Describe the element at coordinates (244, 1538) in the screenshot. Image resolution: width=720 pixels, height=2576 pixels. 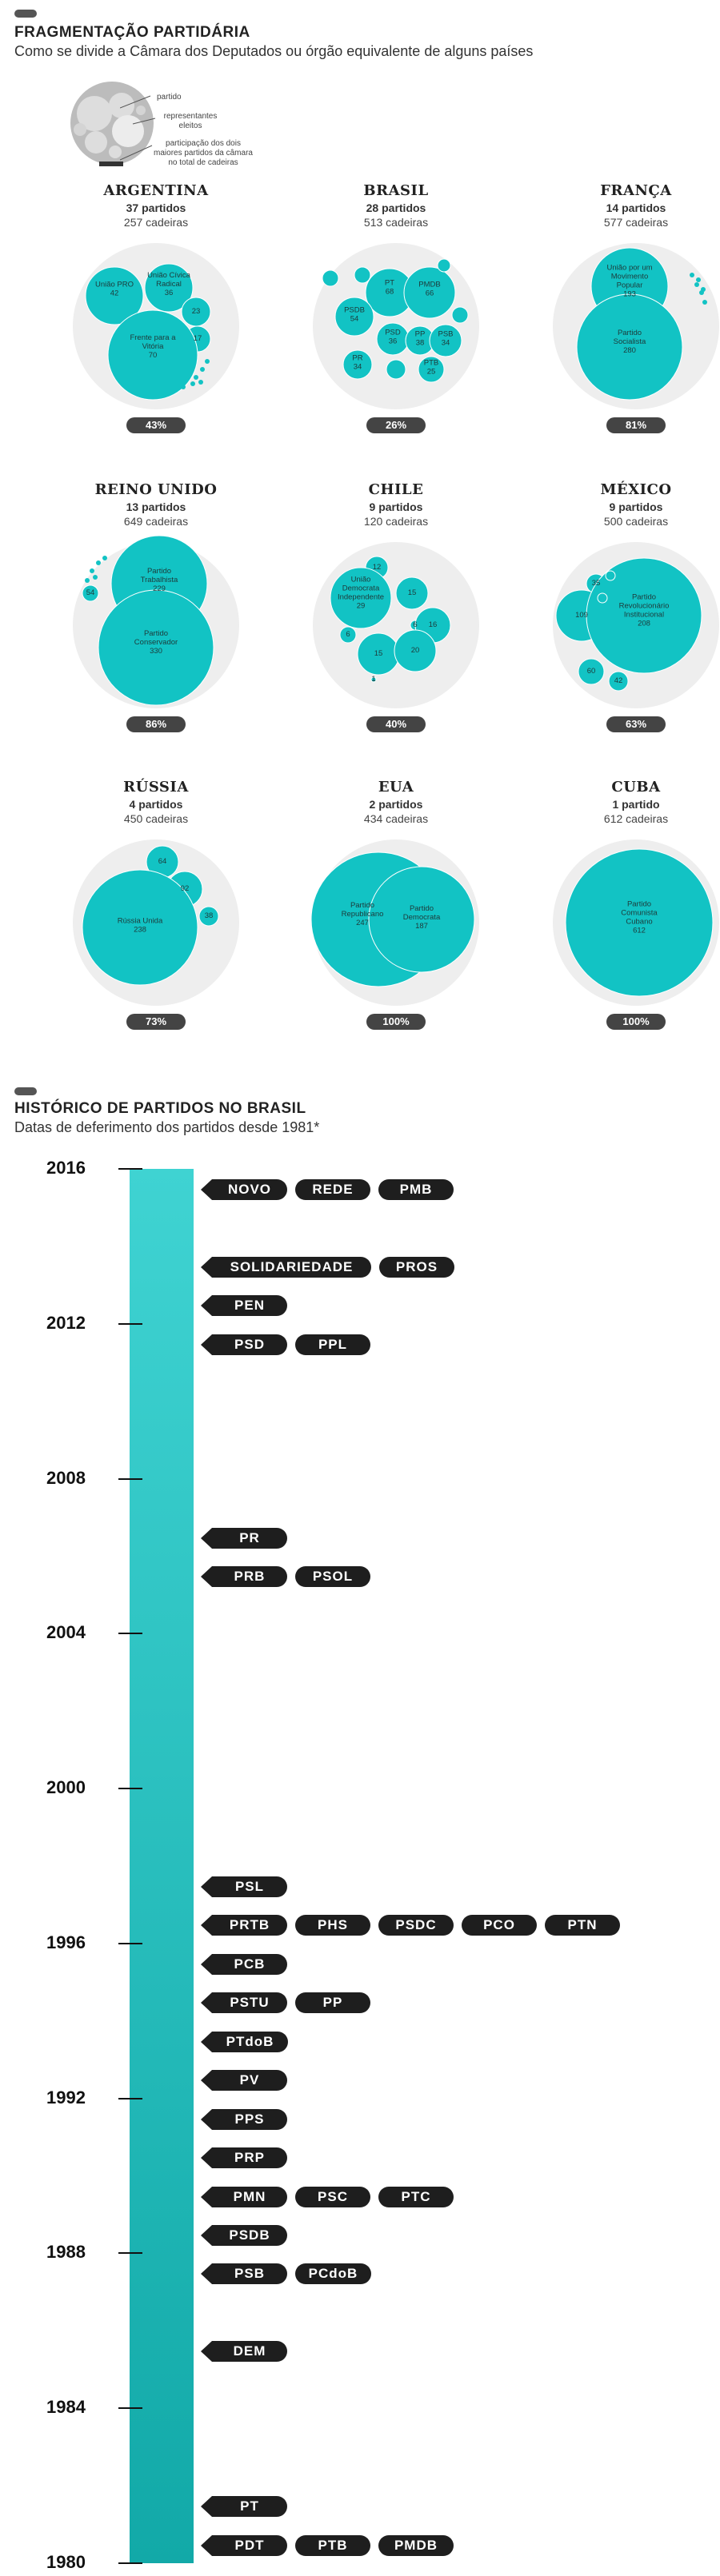
I see `party-tag: PR` at that location.